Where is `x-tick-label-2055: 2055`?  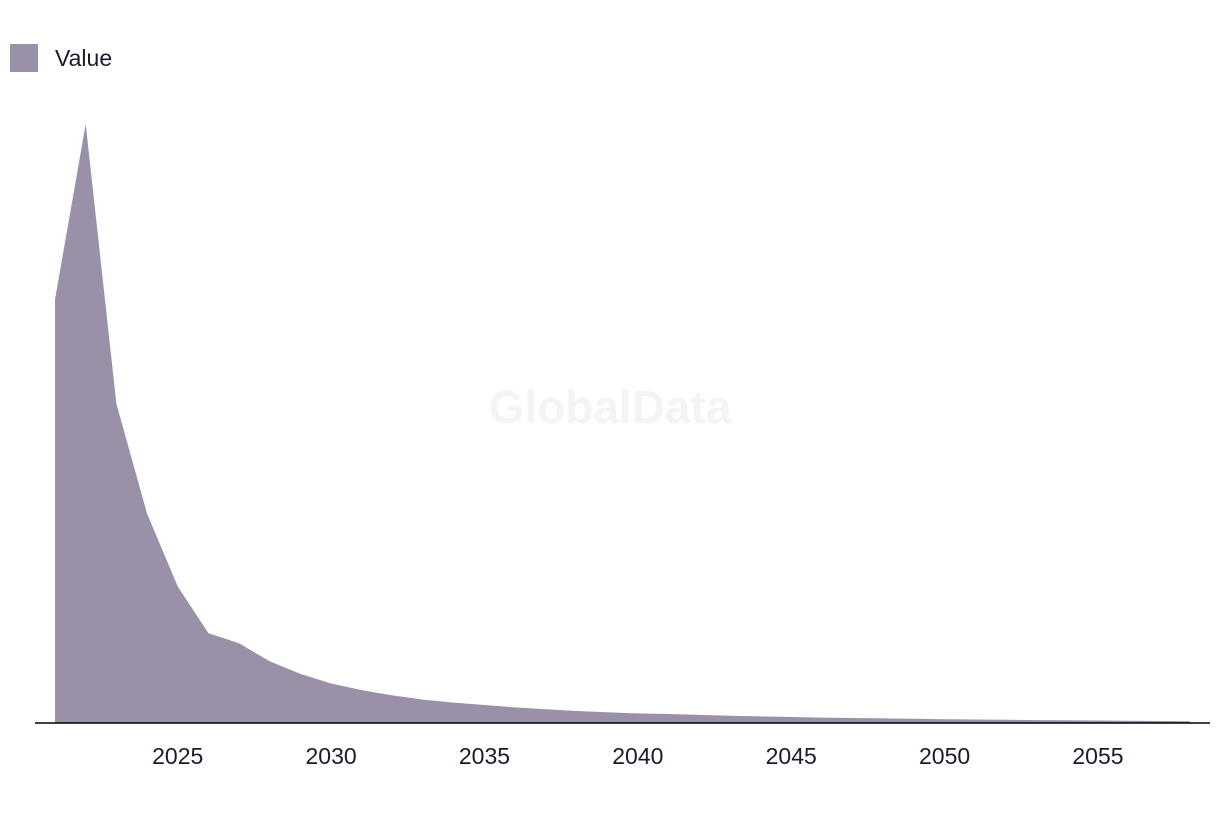
x-tick-label-2055: 2055 is located at coordinates (1097, 756).